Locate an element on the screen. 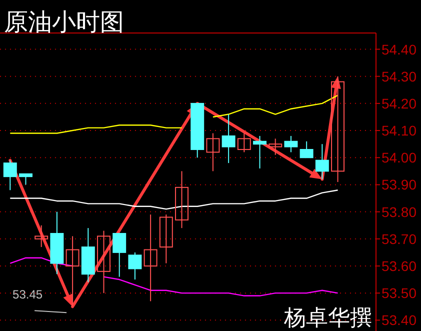 The image size is (421, 331). y-tick-label: 53.80 is located at coordinates (399, 212).